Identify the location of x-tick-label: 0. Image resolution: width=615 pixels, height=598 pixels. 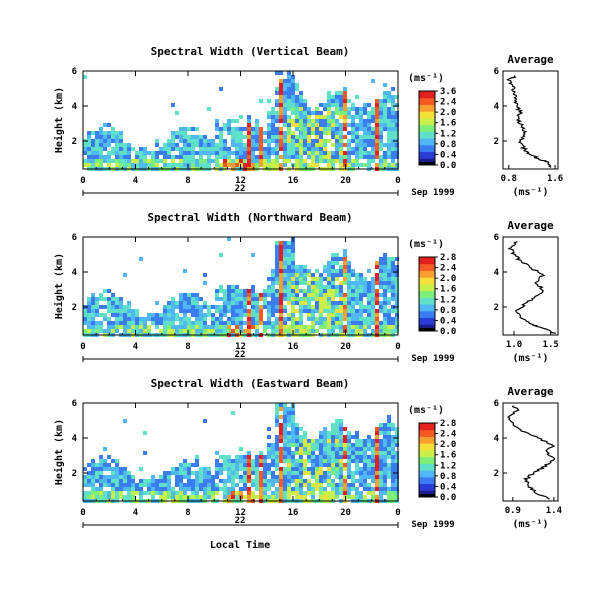
(397, 513).